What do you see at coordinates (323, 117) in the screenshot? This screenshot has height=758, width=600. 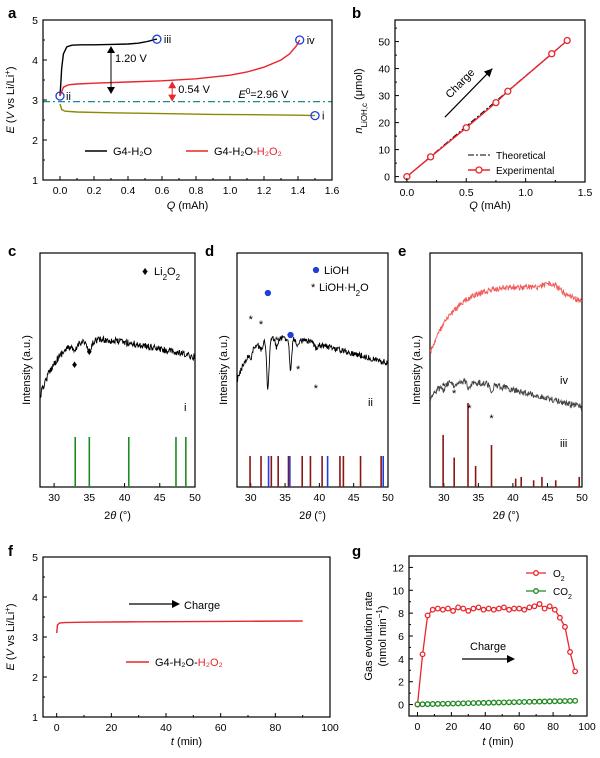 I see `panel-a-label-i: i` at bounding box center [323, 117].